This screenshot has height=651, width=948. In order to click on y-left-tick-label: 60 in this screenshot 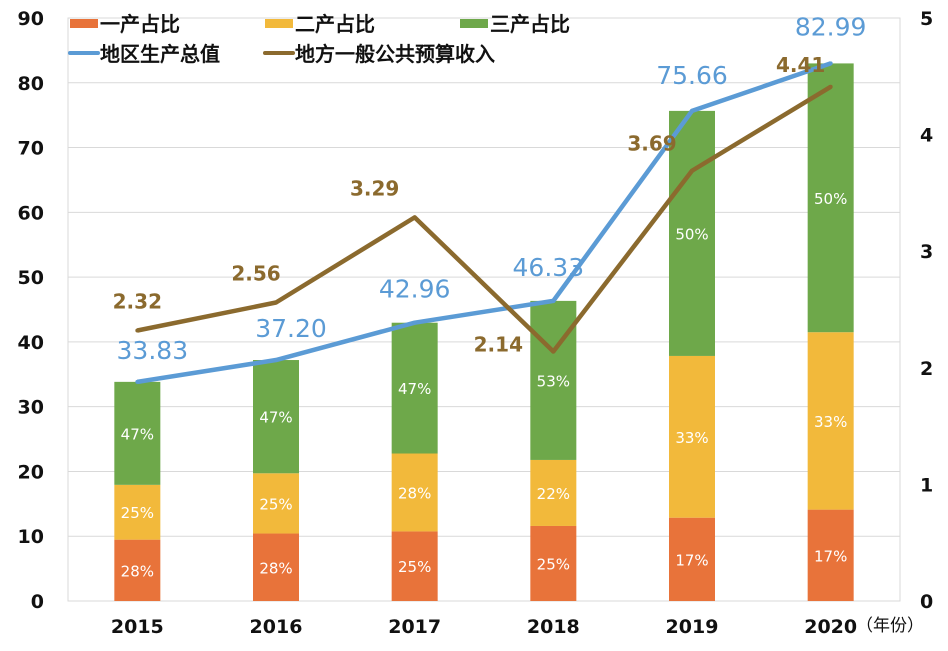, I will do `click(31, 213)`.